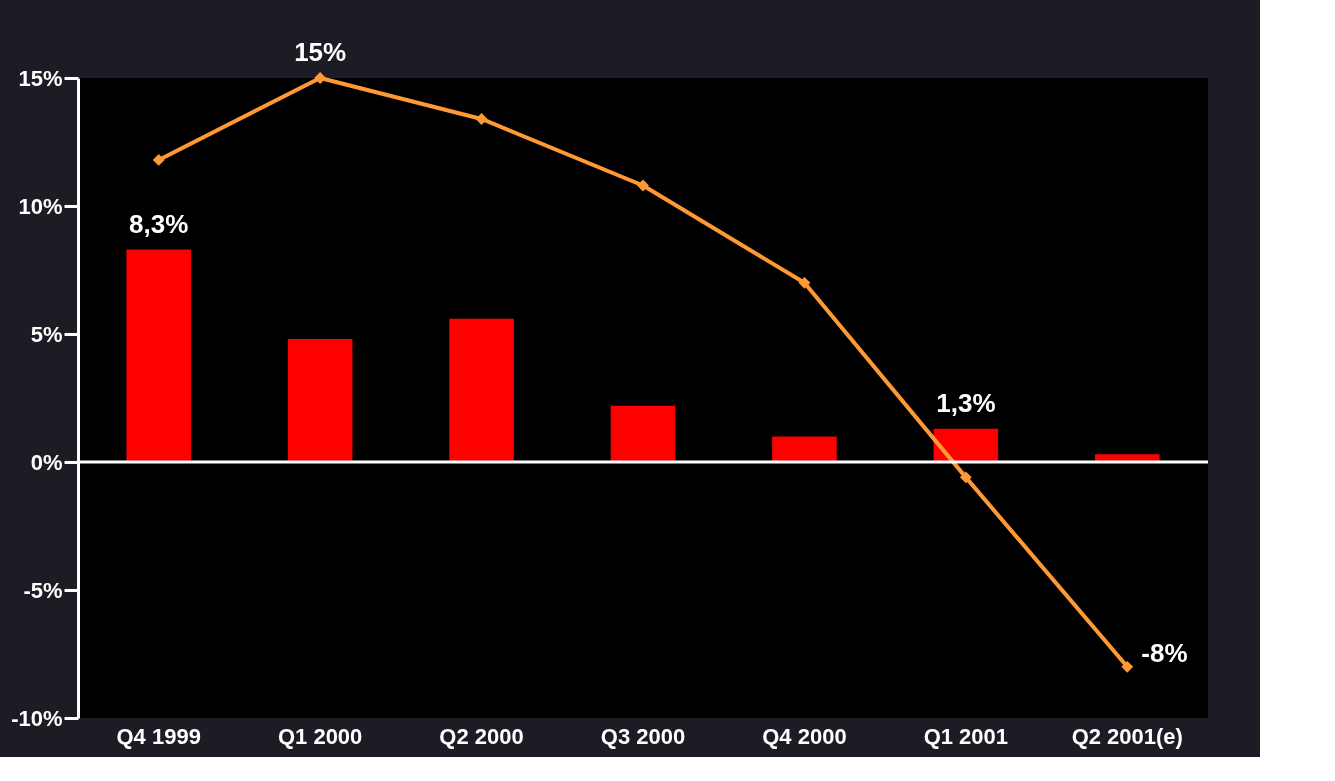  I want to click on data-label: 15%, so click(320, 52).